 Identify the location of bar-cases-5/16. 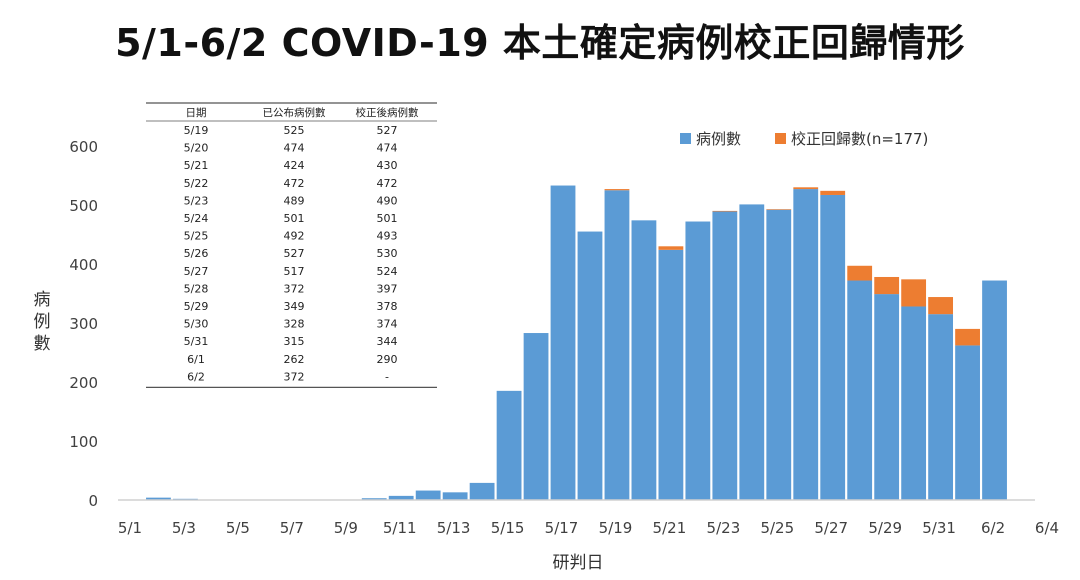
(536, 416).